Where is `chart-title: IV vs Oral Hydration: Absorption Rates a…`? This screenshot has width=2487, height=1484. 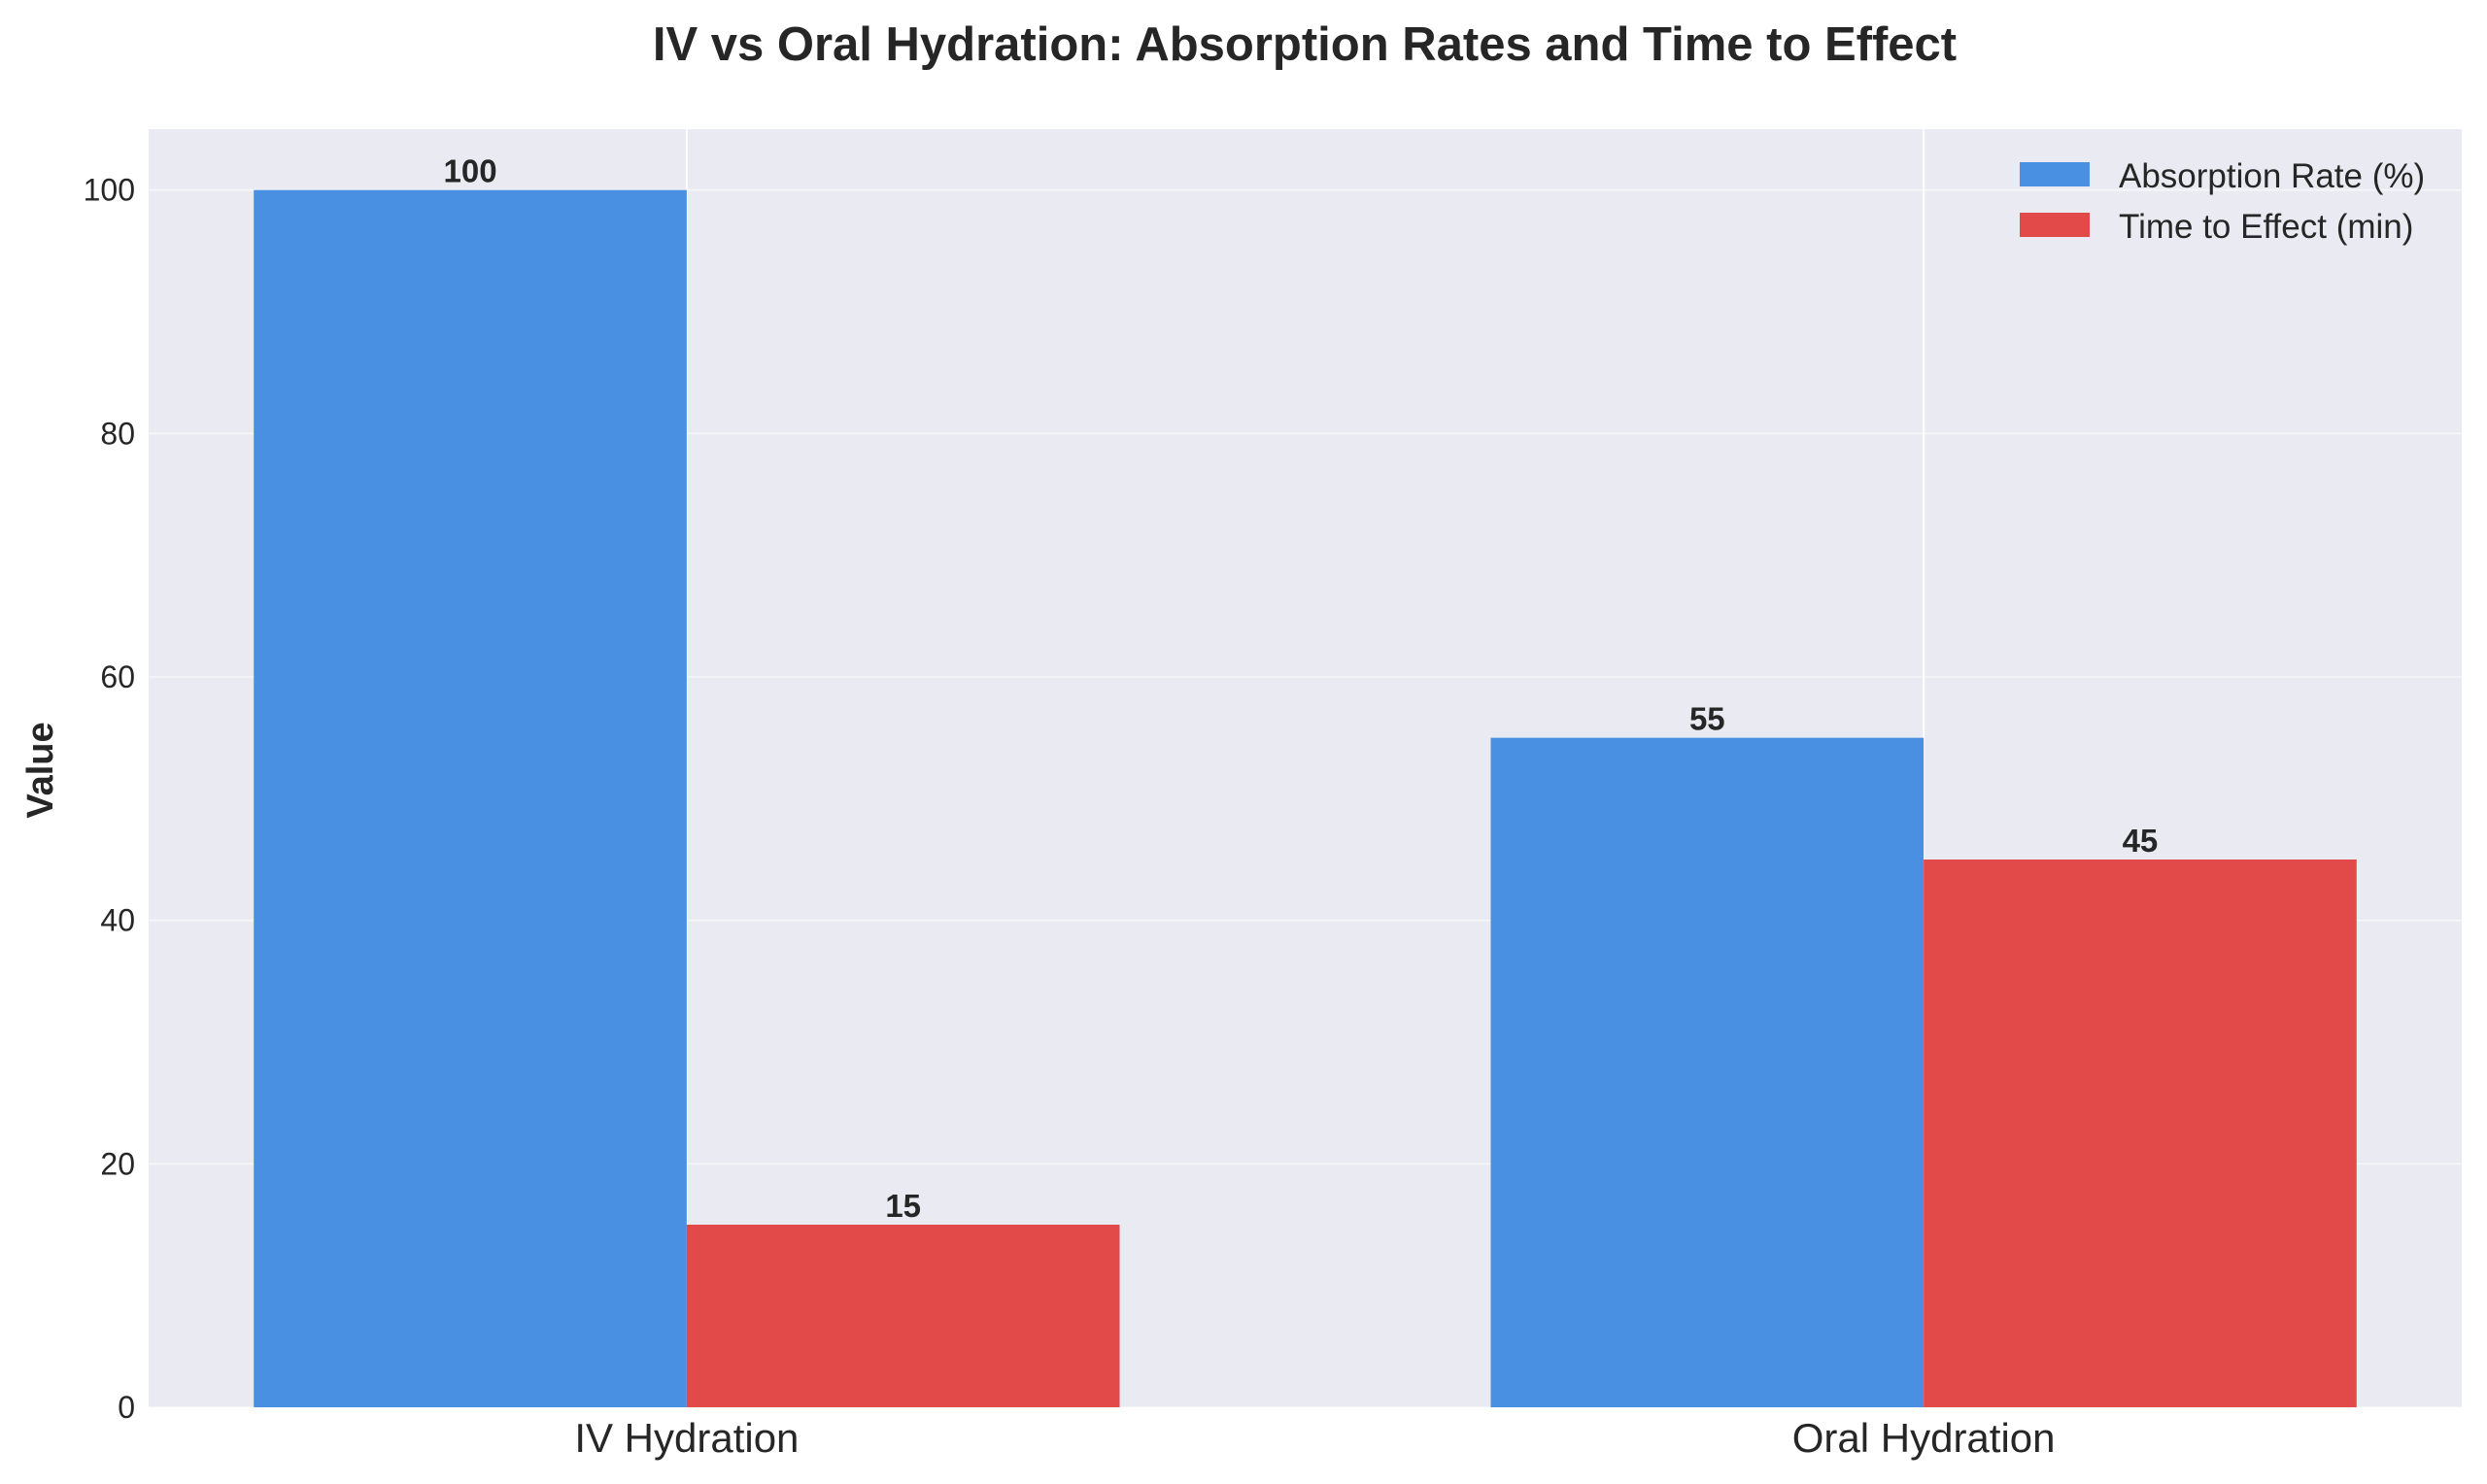 chart-title: IV vs Oral Hydration: Absorption Rates a… is located at coordinates (1305, 44).